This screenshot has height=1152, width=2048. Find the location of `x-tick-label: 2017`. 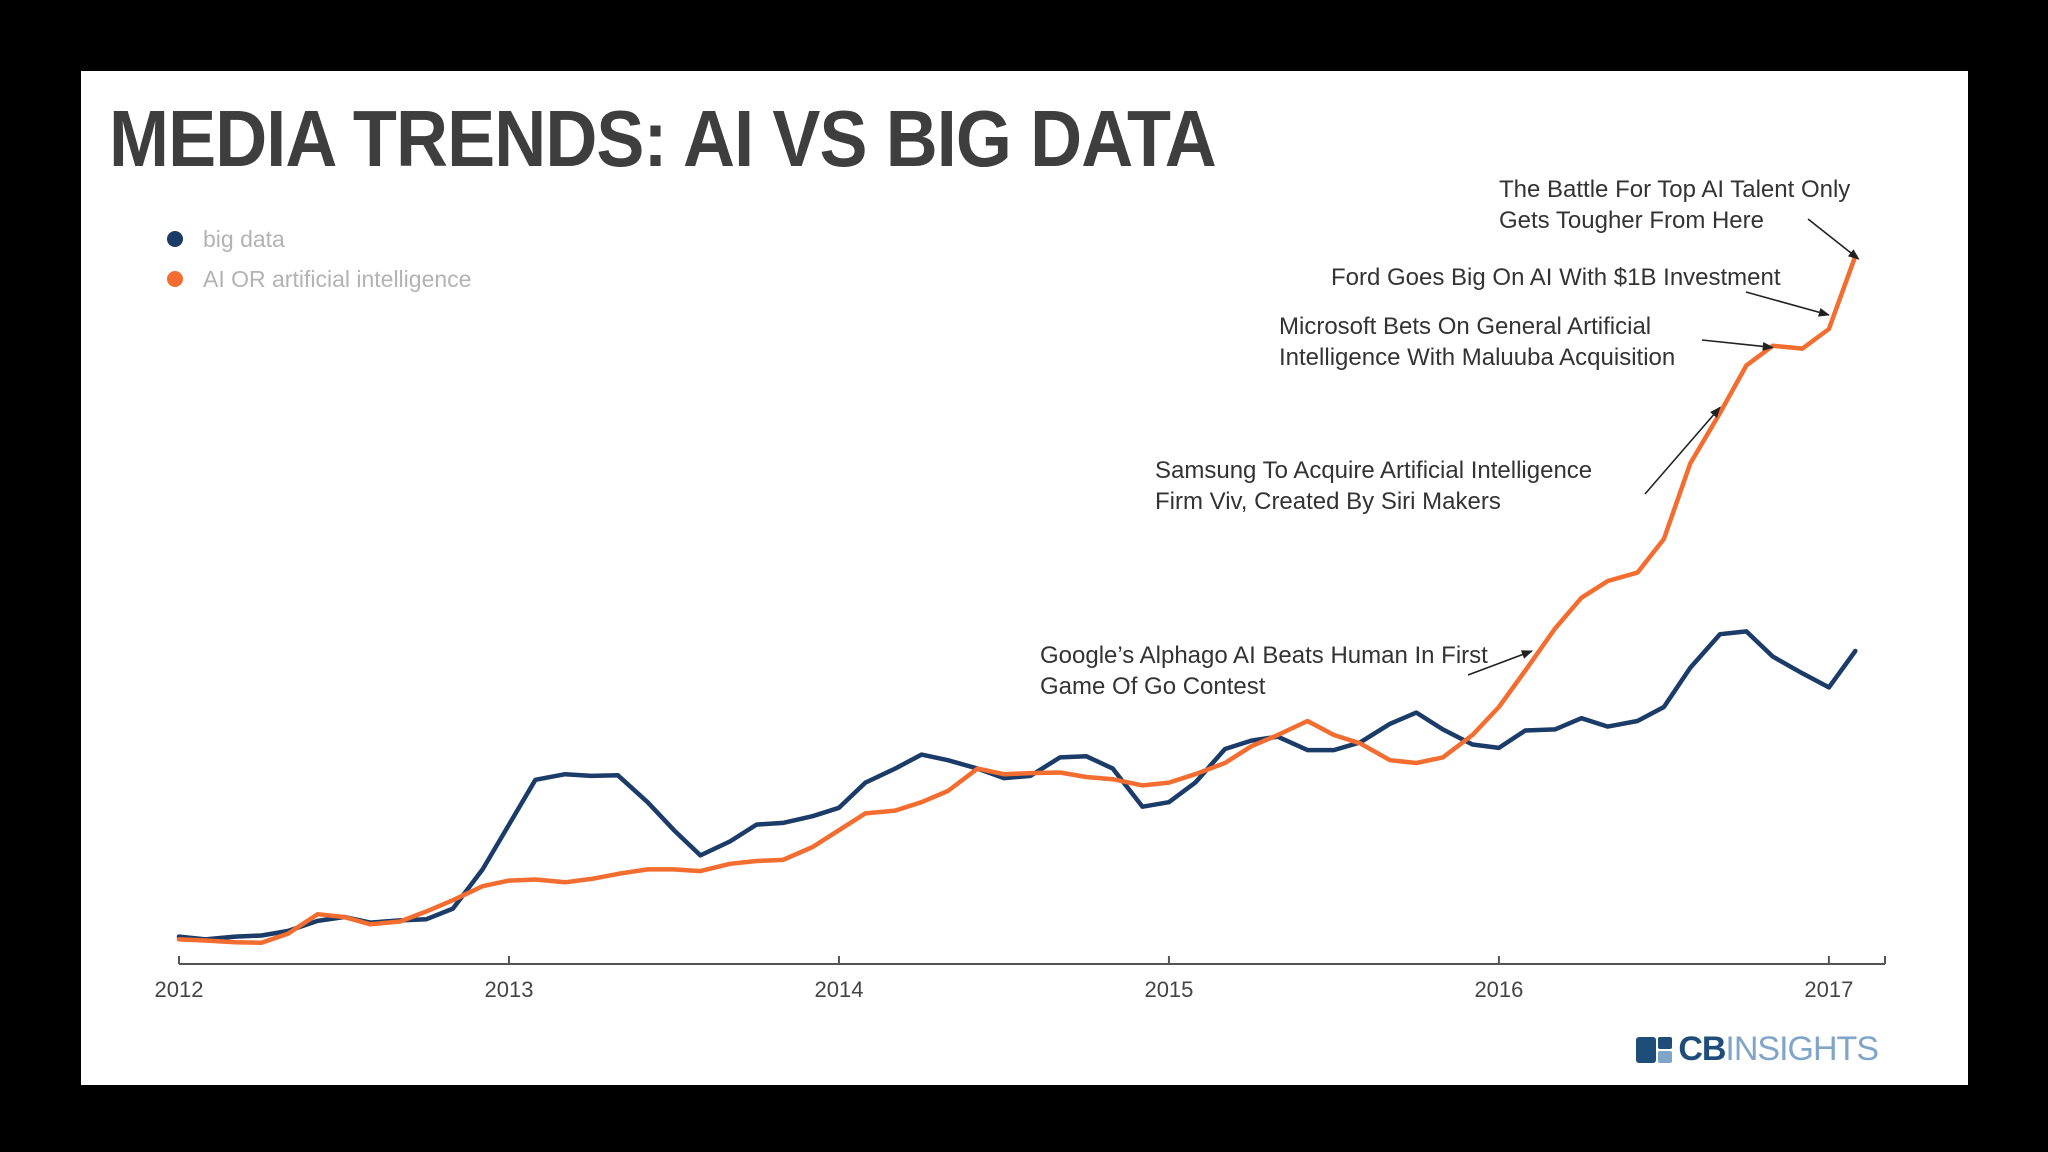

x-tick-label: 2017 is located at coordinates (1828, 989).